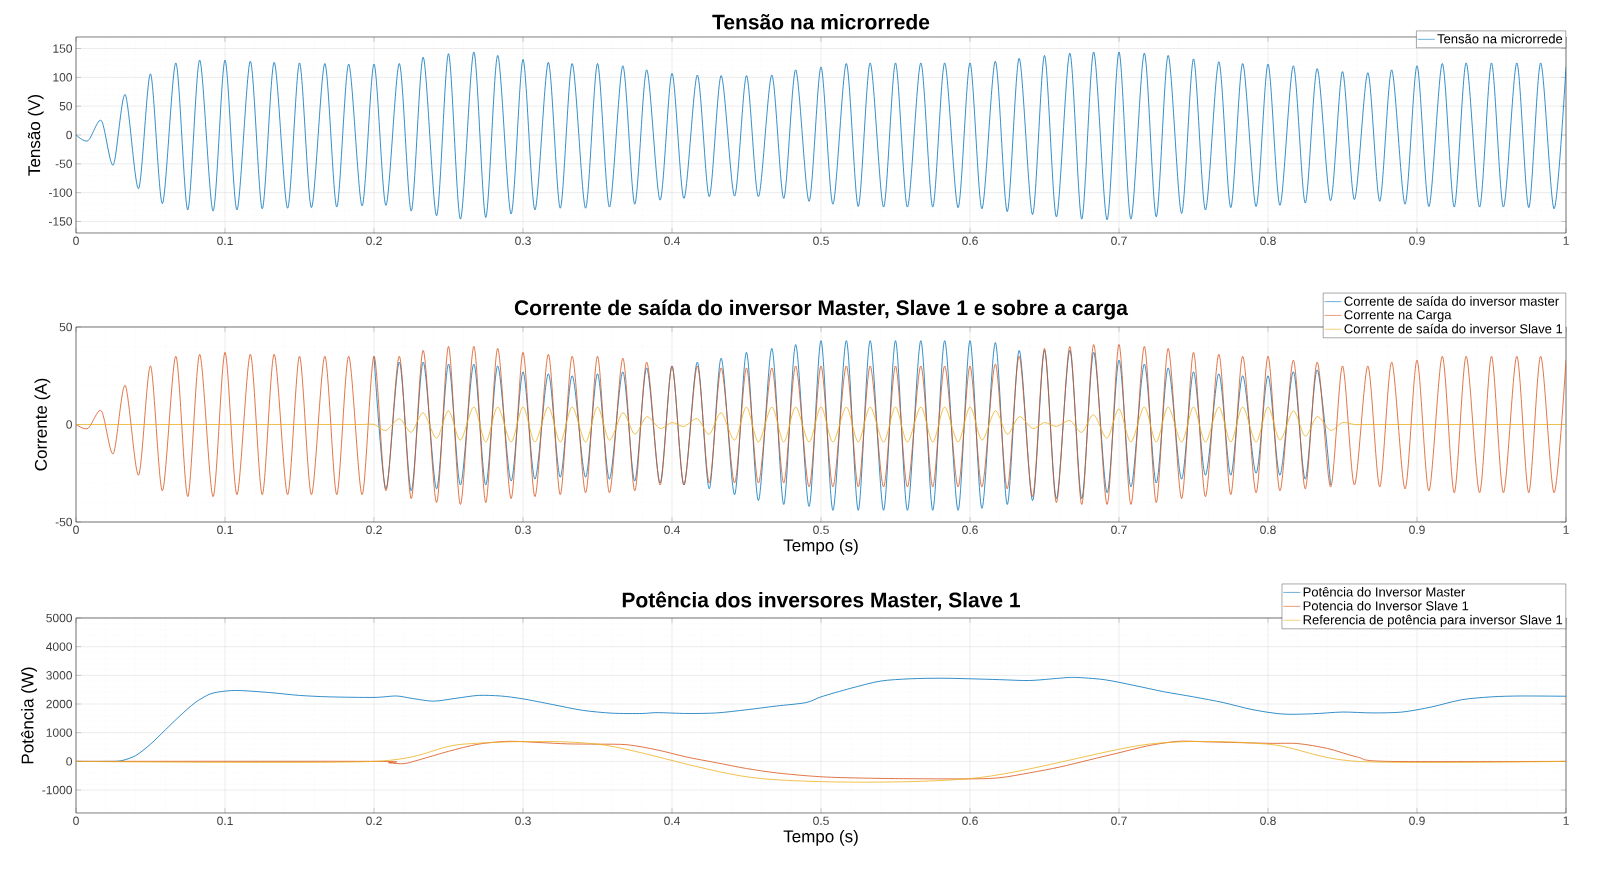 The width and height of the screenshot is (1603, 874). Describe the element at coordinates (29, 715) in the screenshot. I see `y-axis-title: Potência (W)` at that location.